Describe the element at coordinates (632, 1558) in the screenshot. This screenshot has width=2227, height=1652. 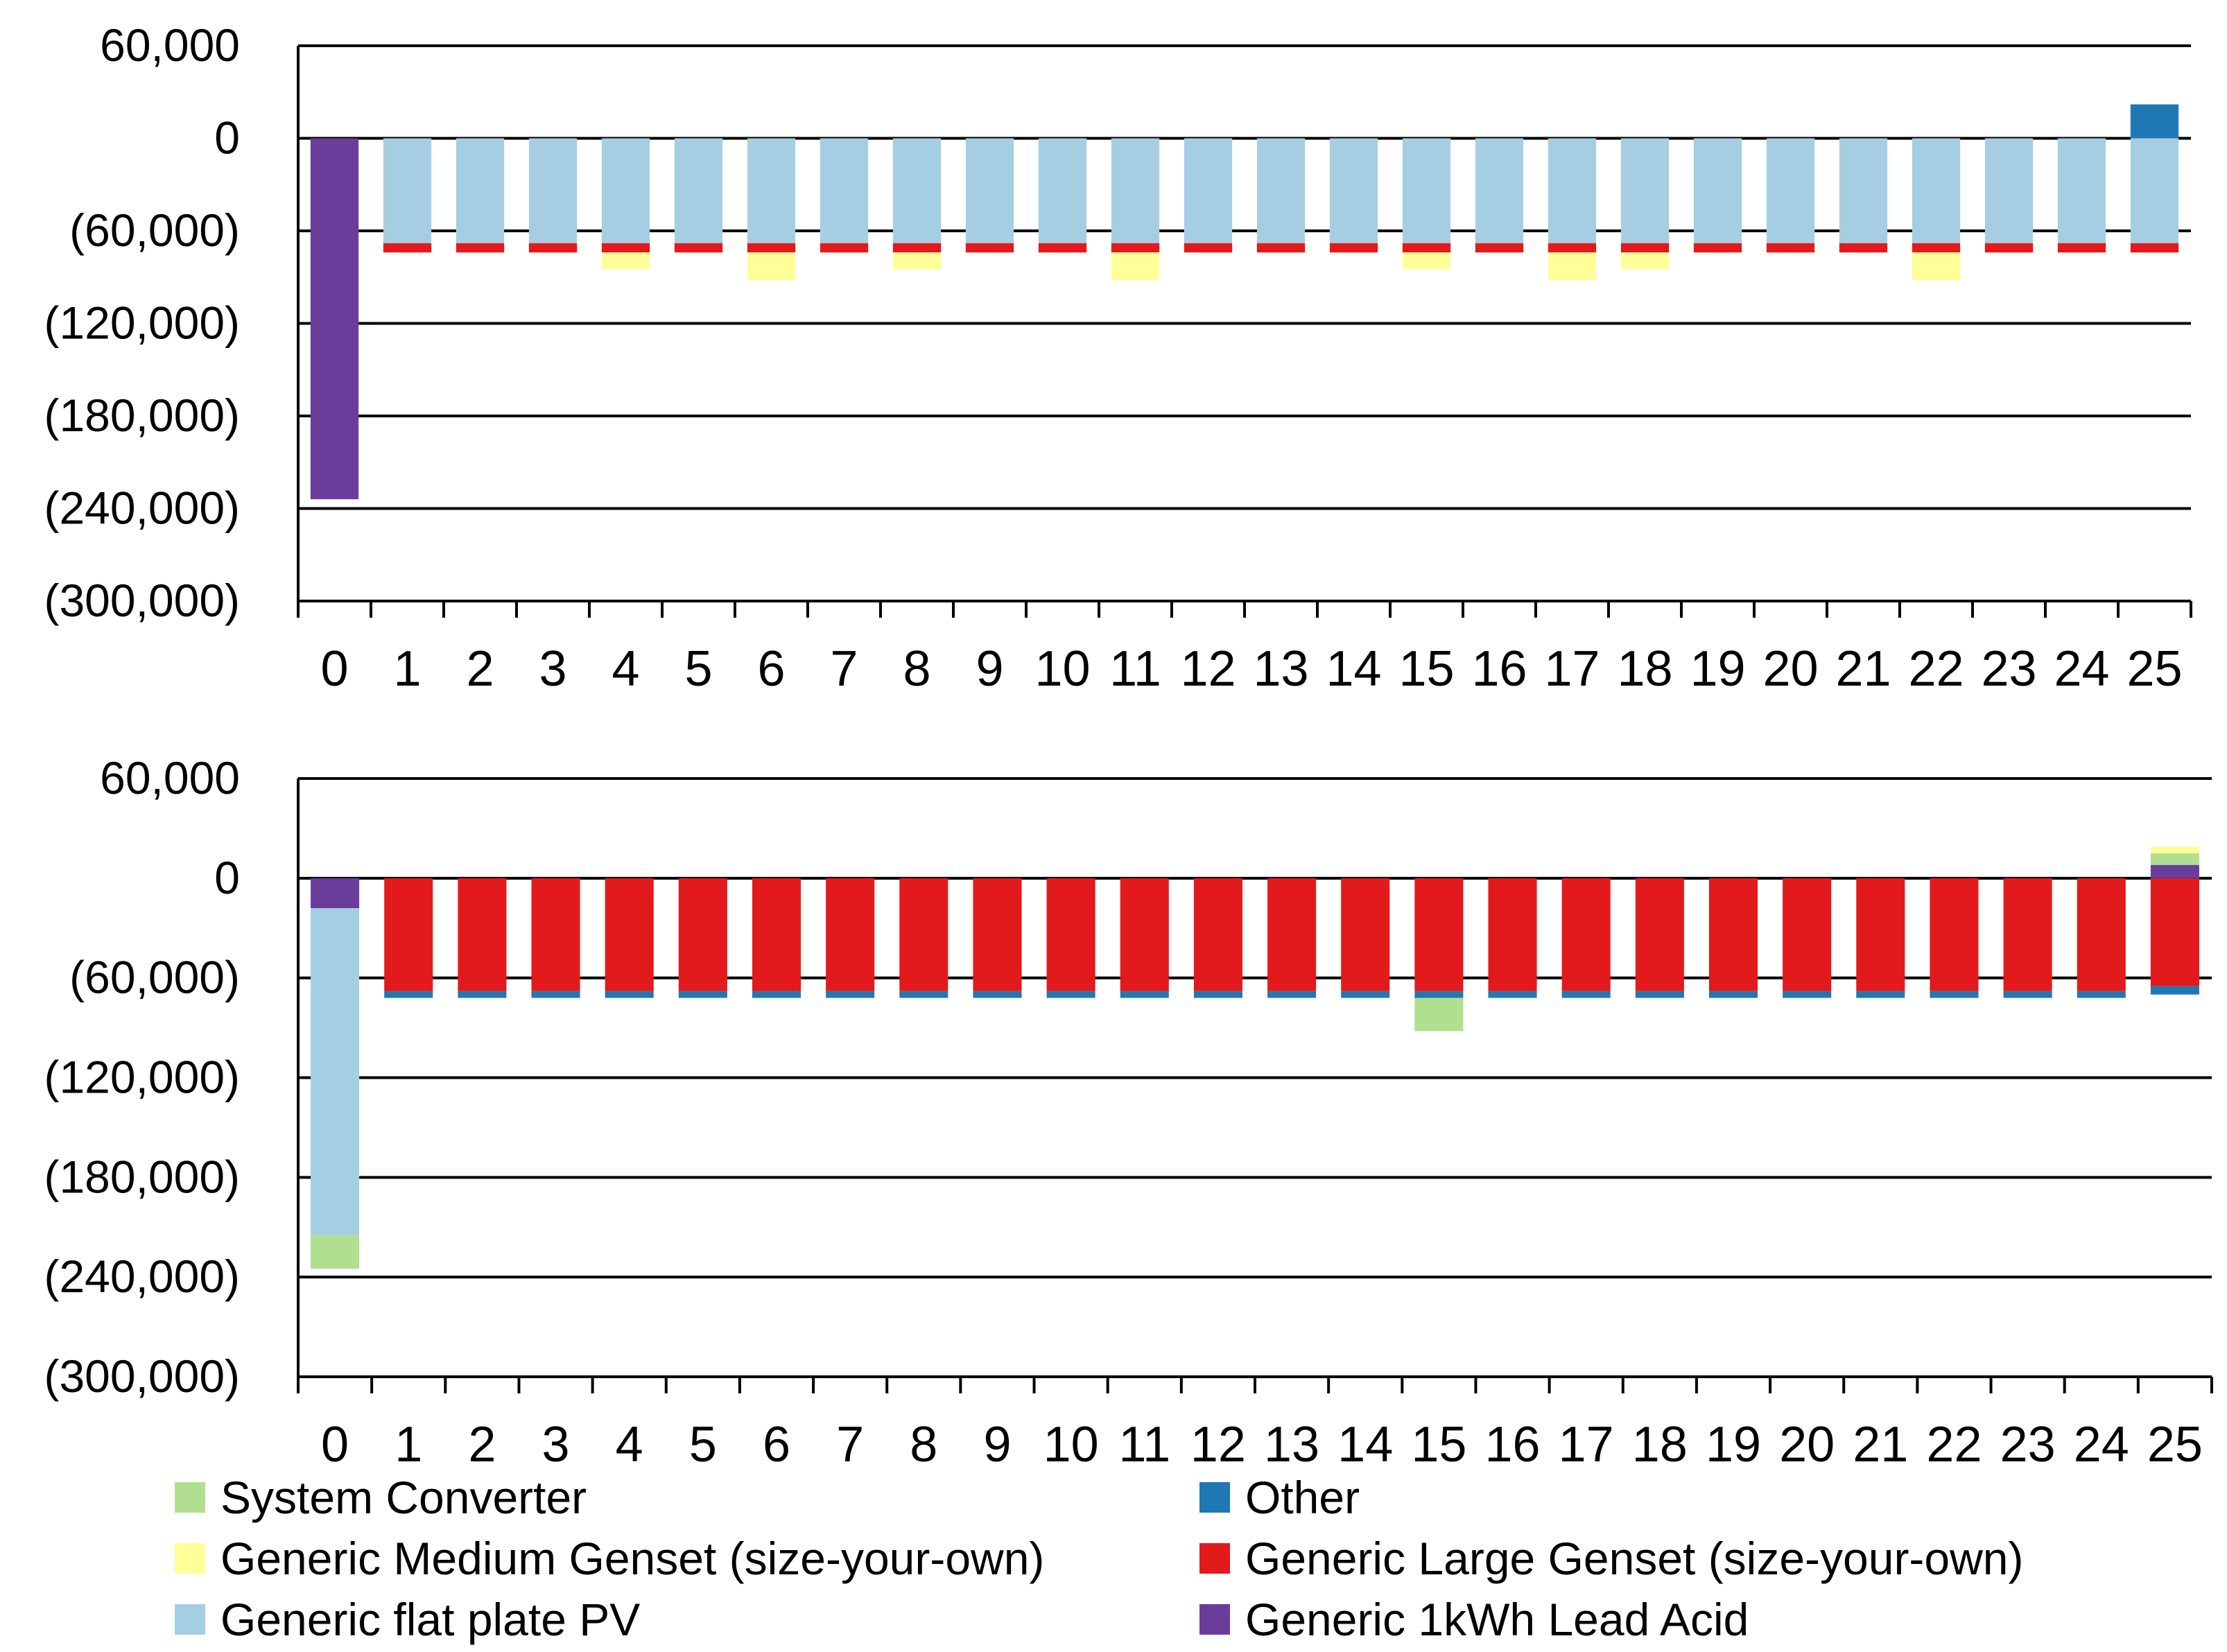
I see `legend-label: Generic Medium Genset (size-your-own)` at that location.